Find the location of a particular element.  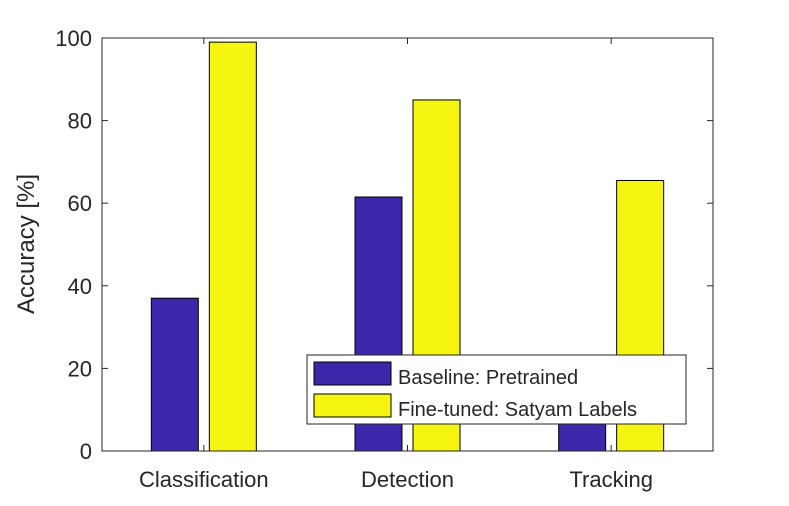

y-tick-label: 80 is located at coordinates (80, 121).